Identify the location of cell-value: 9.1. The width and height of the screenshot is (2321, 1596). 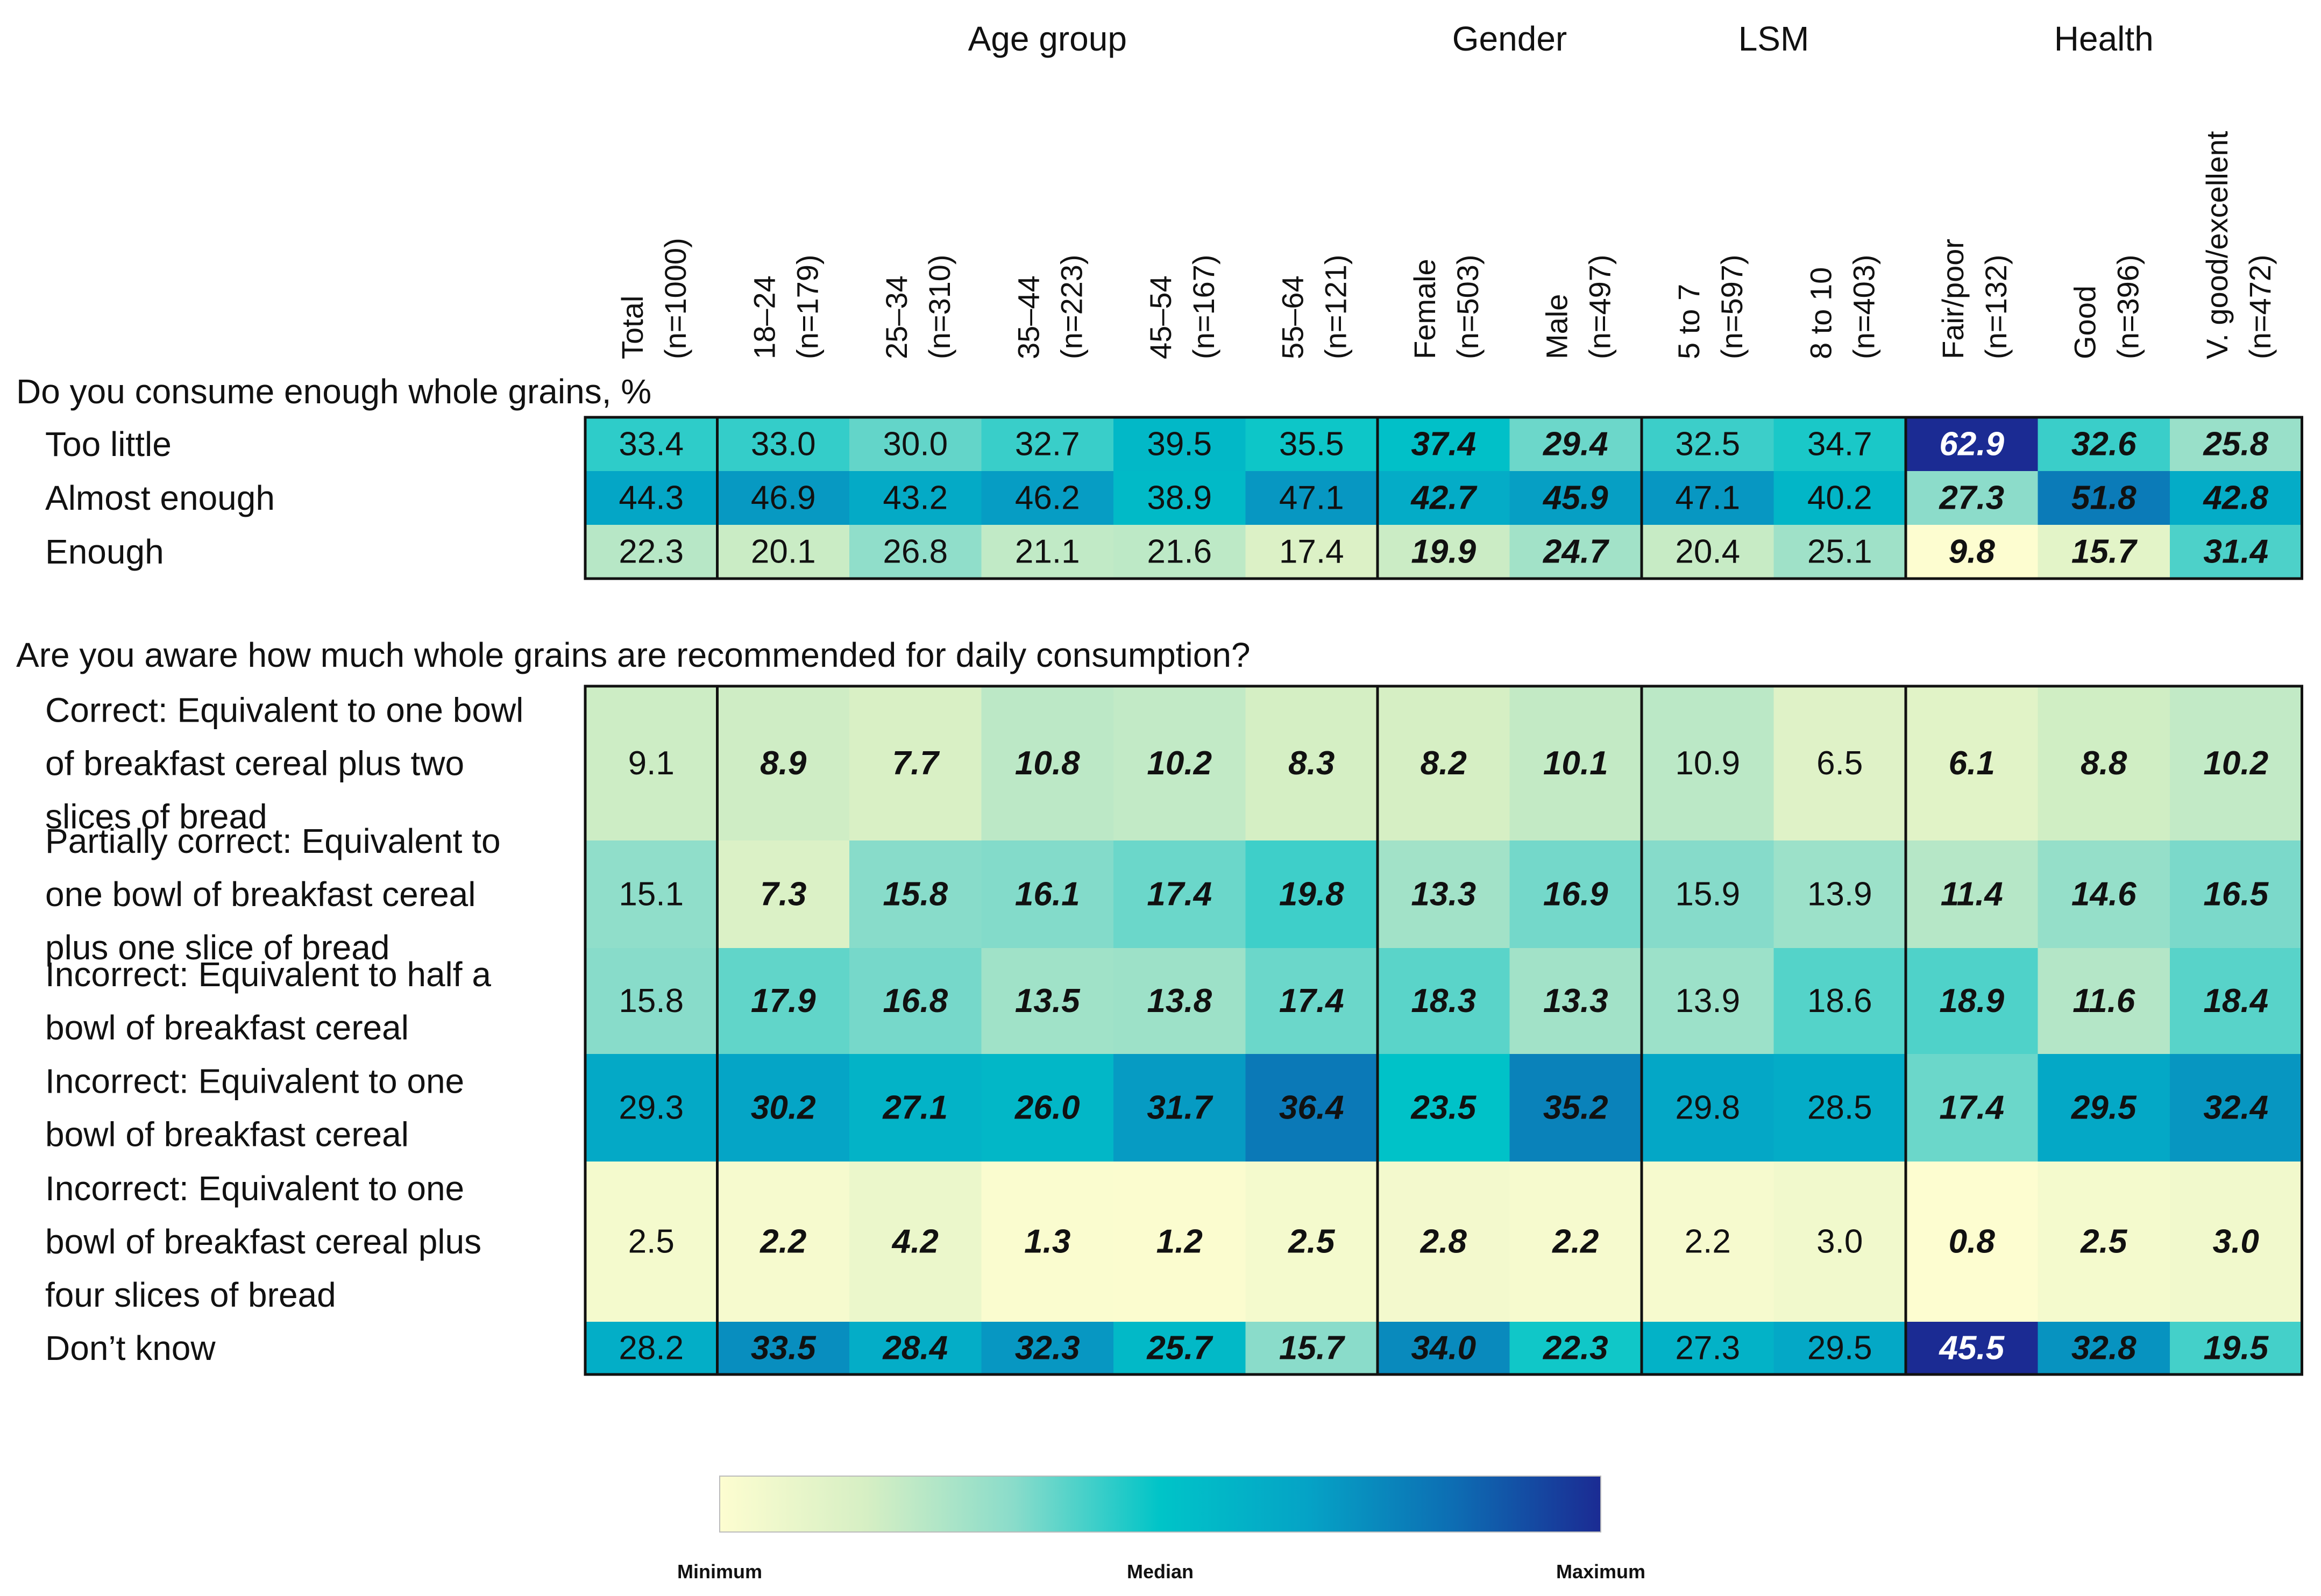
(651, 763).